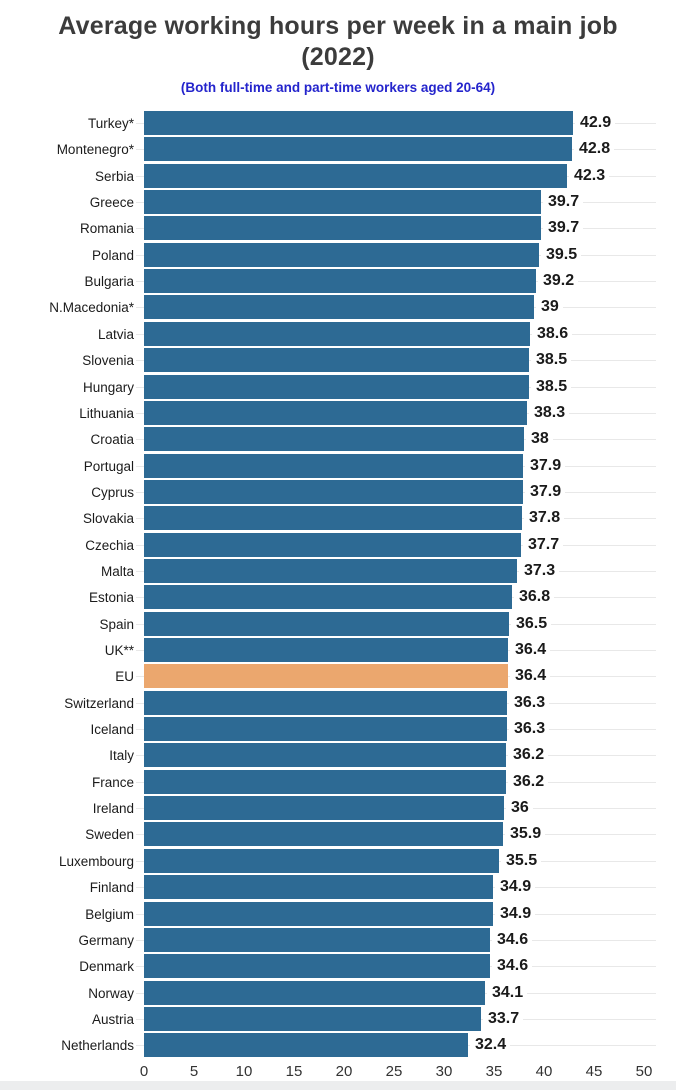 This screenshot has width=676, height=1090. I want to click on value-label: 42.9, so click(595, 123).